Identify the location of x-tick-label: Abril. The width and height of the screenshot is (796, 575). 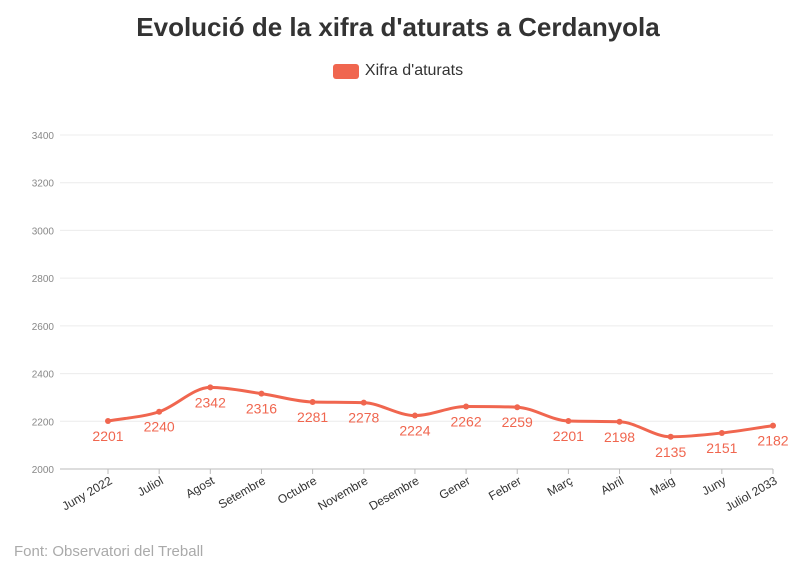
(612, 485).